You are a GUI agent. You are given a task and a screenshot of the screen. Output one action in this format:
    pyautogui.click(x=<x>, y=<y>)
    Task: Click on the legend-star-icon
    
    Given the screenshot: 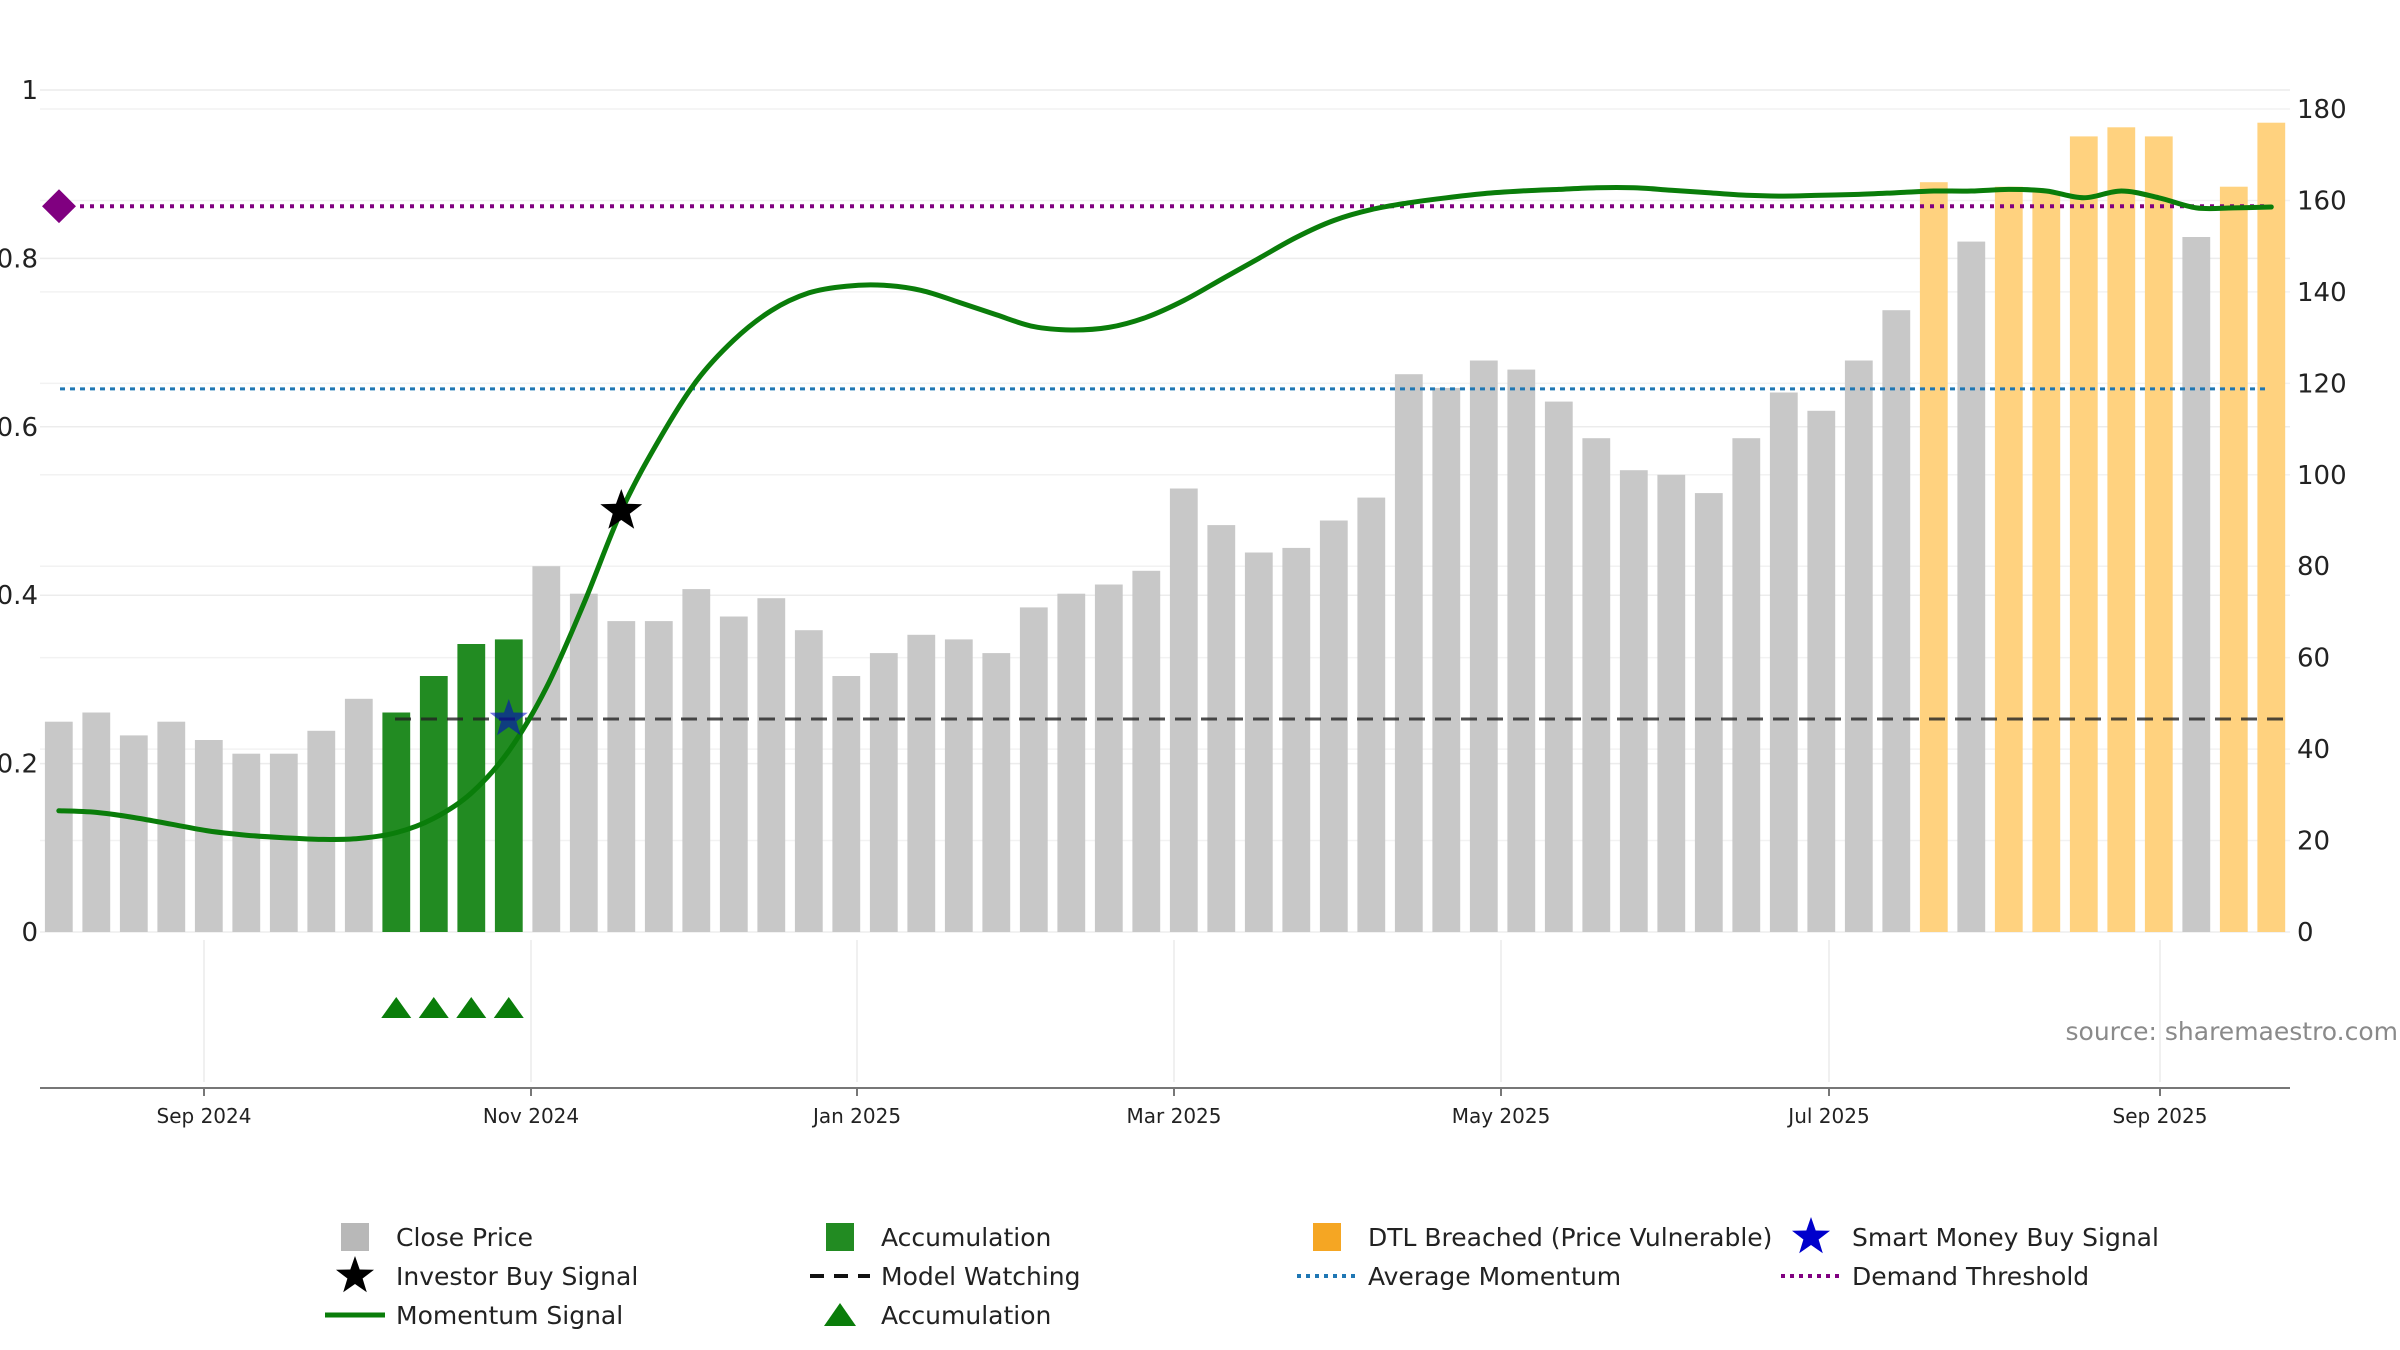 What is the action you would take?
    pyautogui.click(x=355, y=1274)
    